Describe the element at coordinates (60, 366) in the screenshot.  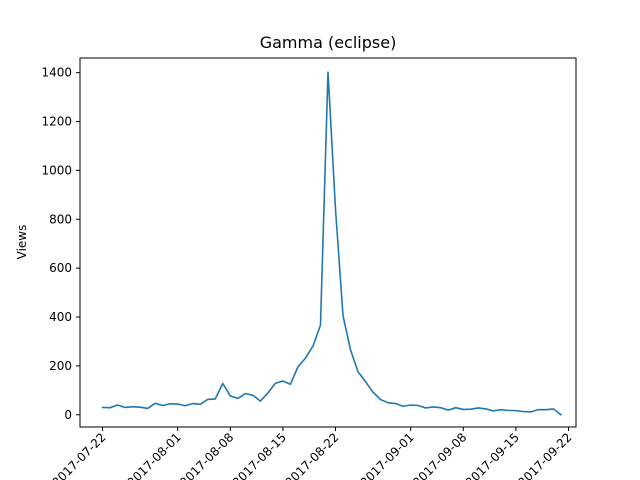
I see `y-tick-label: 200` at that location.